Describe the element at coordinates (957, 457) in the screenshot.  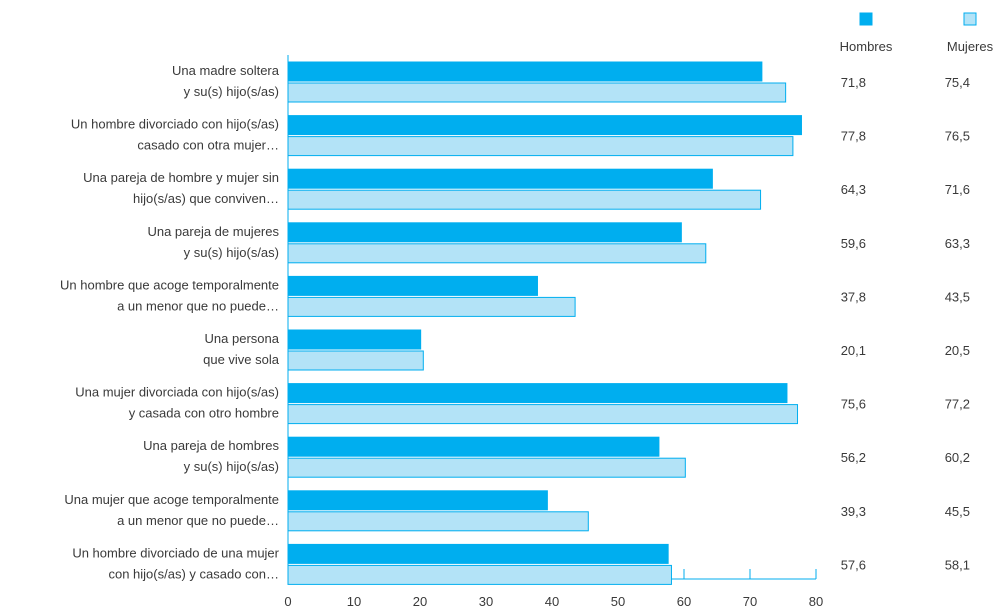
I see `value-label-mujeres: 60,2` at that location.